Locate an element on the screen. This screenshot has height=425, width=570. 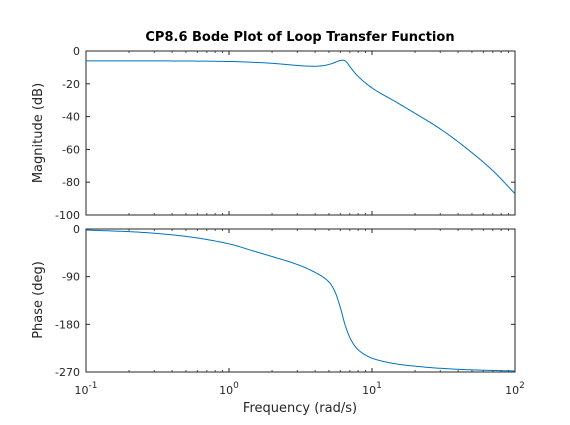
xtick-label: 10² is located at coordinates (515, 389).